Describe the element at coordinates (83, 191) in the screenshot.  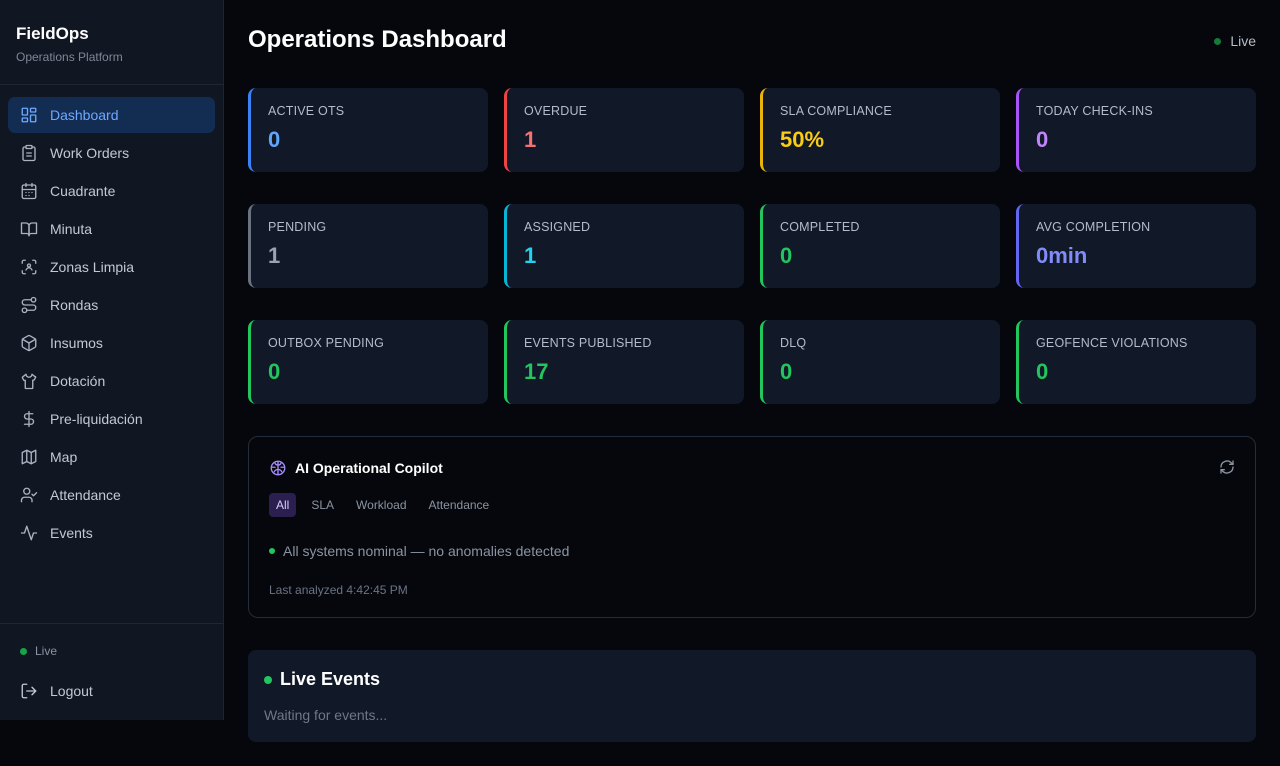
I see `sidebar-item-label: Cuadrante` at that location.